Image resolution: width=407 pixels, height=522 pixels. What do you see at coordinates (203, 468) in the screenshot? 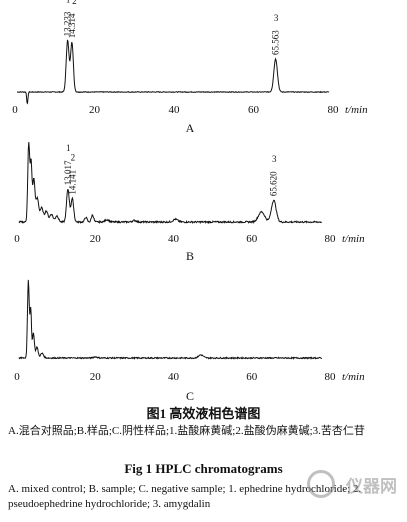
I see `figure-title-en: Fig 1 HPLC chromatograms` at bounding box center [203, 468].